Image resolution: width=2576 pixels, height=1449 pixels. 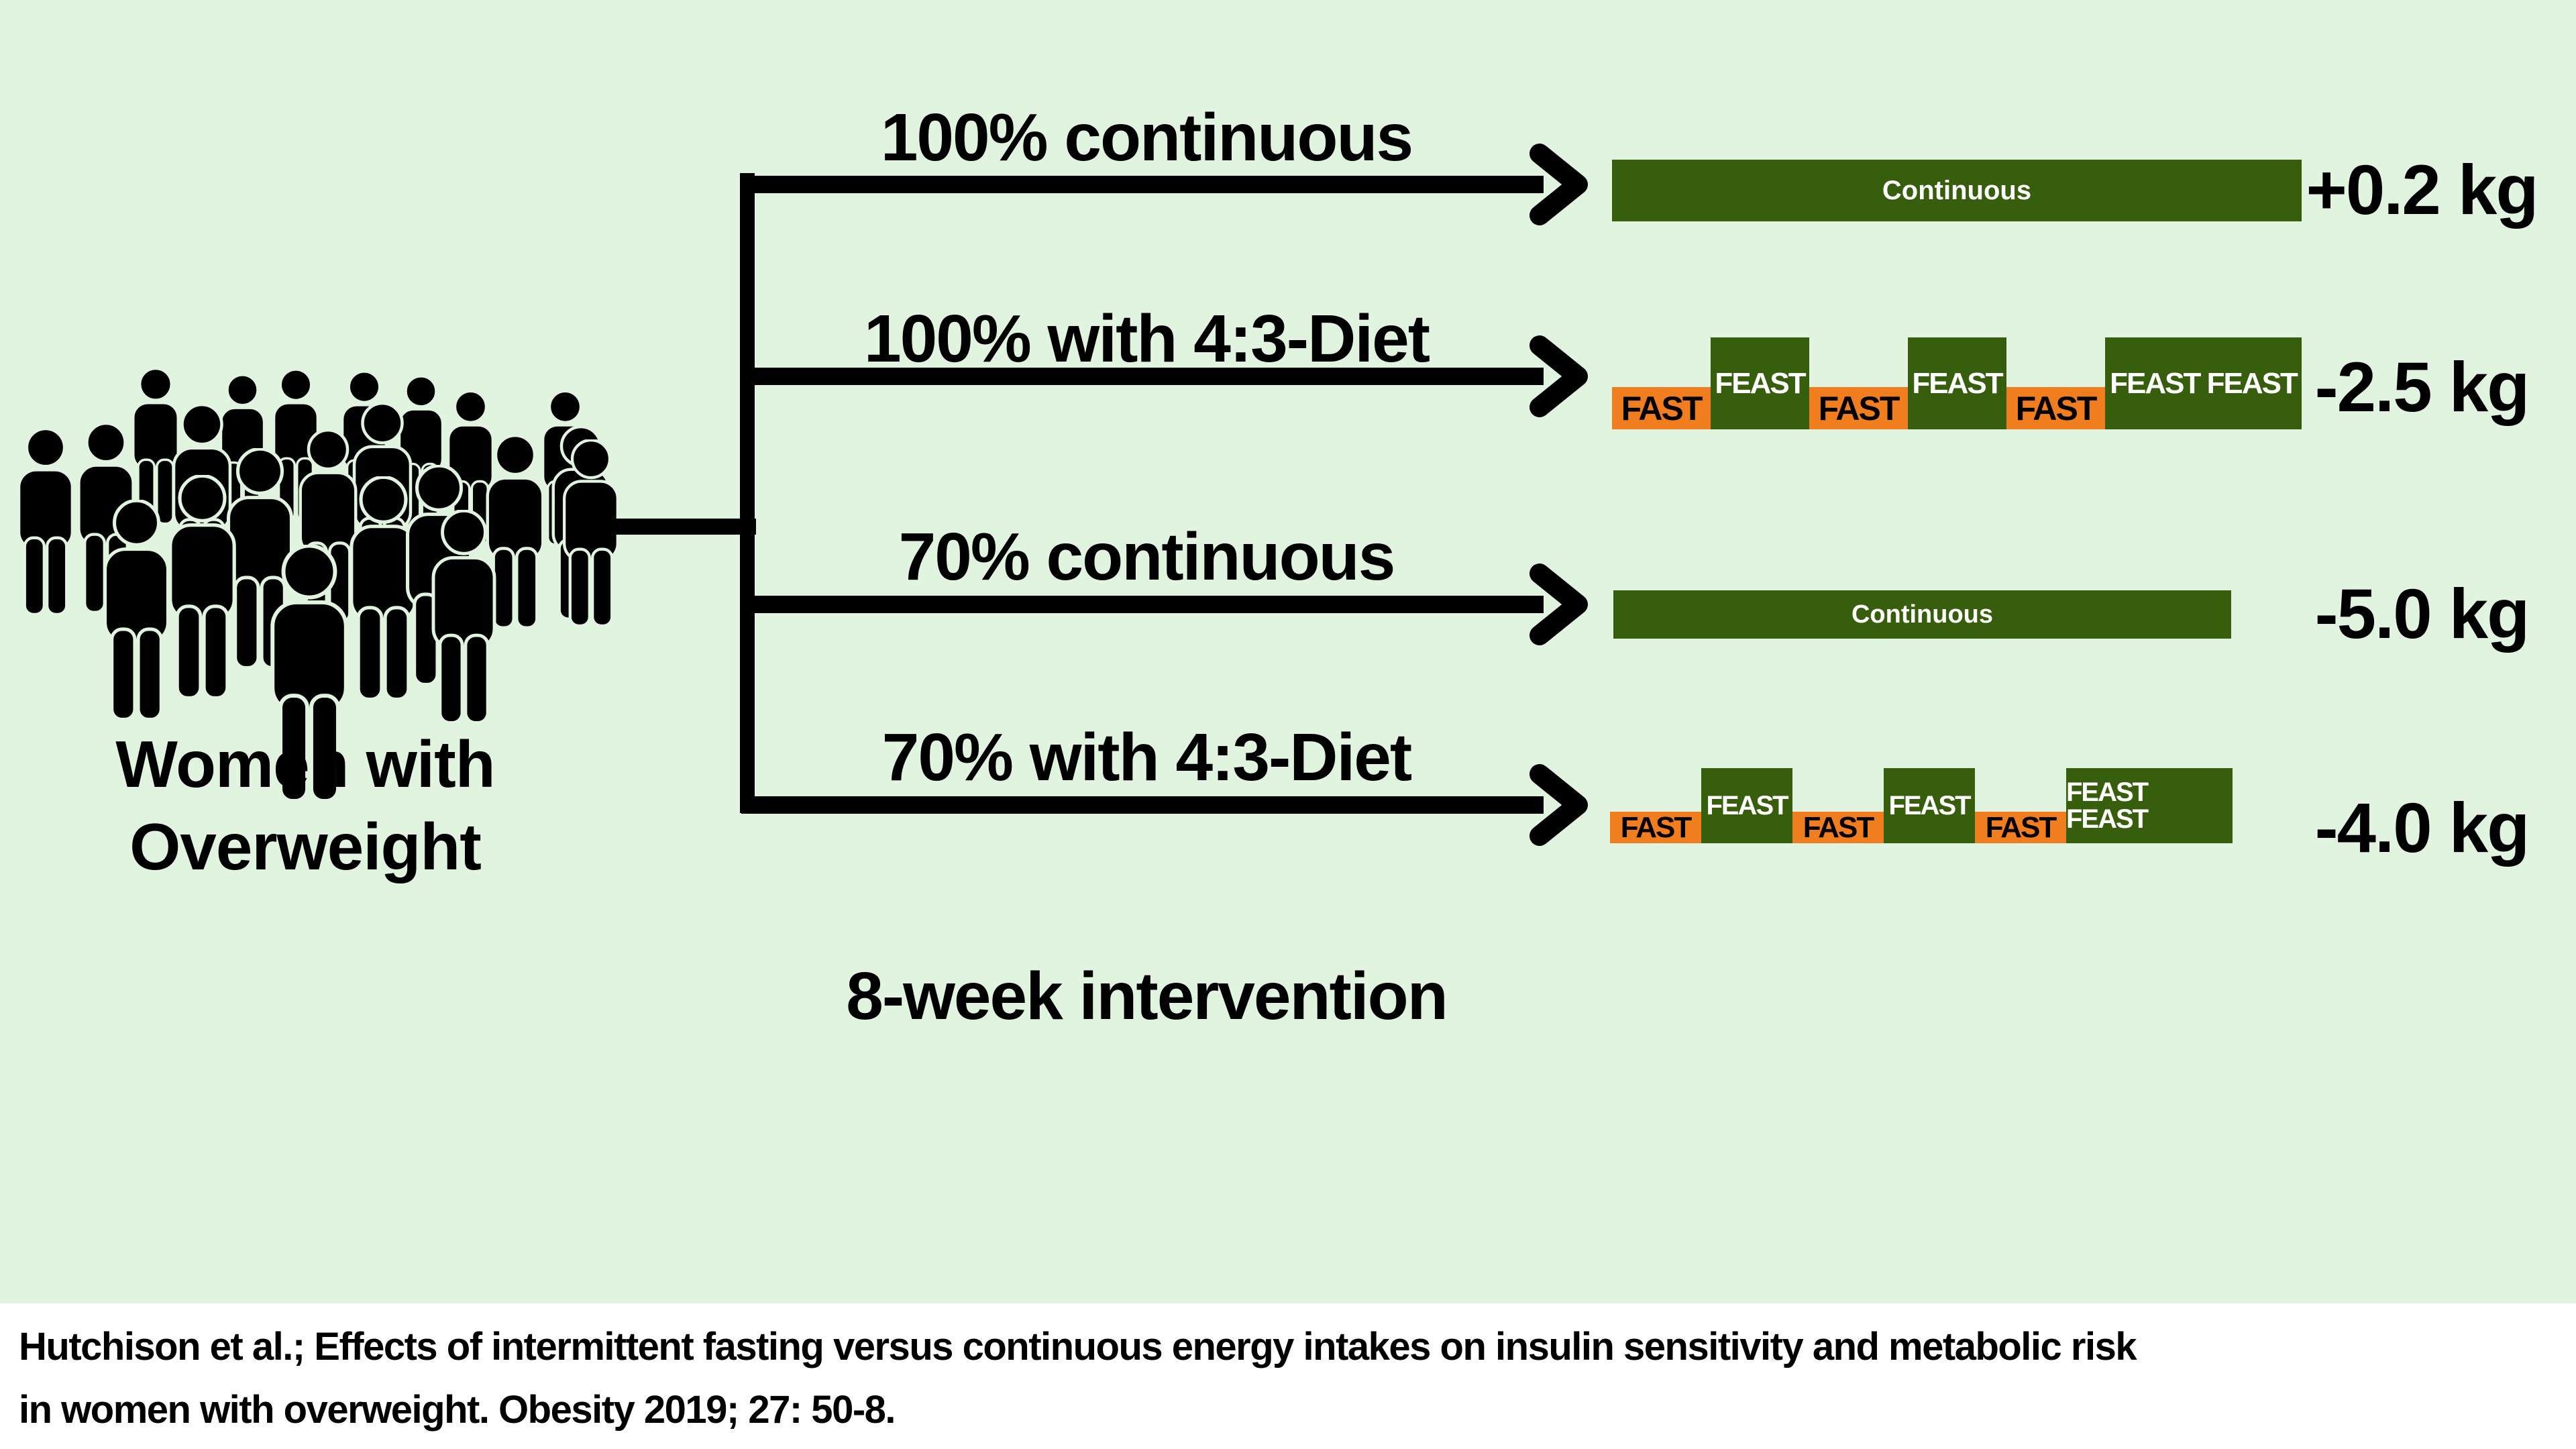 I want to click on branch-label-100-43diet: 100% with 4:3-Diet, so click(x=1146, y=338).